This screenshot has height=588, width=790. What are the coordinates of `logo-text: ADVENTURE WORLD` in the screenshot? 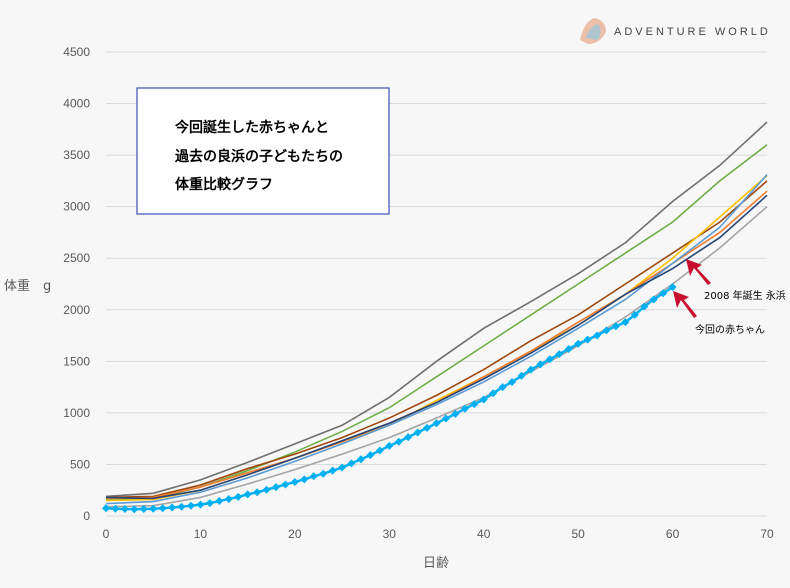 It's located at (692, 32).